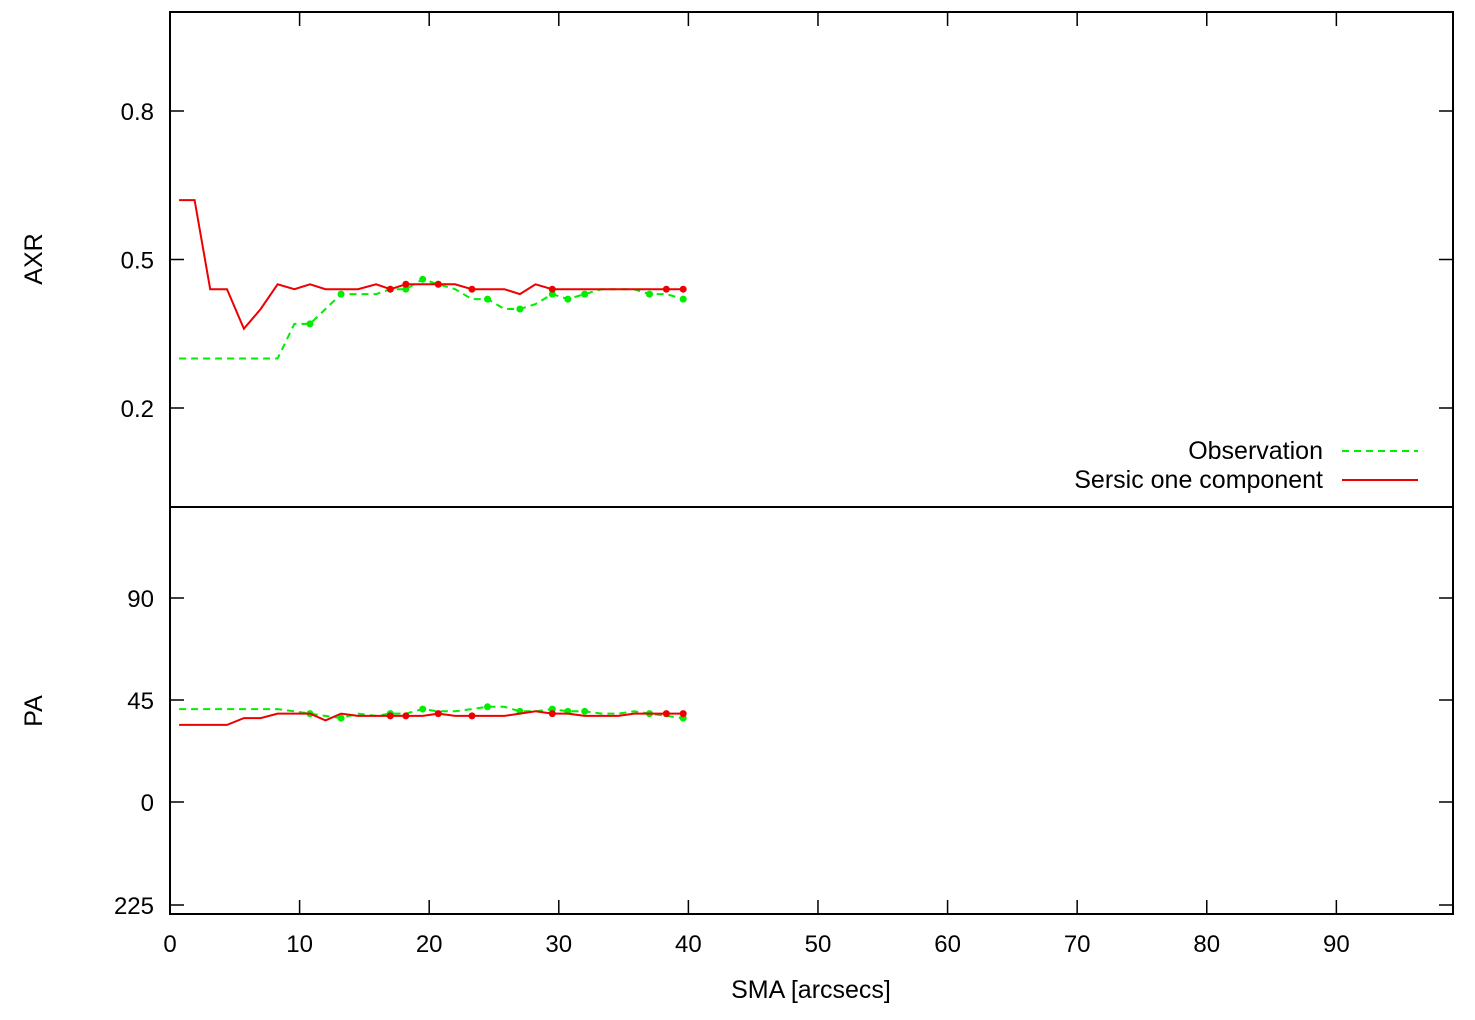 This screenshot has height=1020, width=1475. What do you see at coordinates (431, 265) in the screenshot?
I see `top-series-line-sersic-one-component` at bounding box center [431, 265].